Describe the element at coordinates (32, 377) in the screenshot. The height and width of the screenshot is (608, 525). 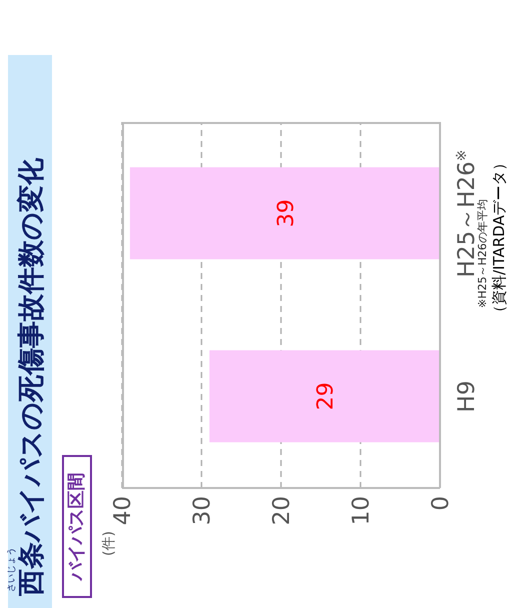
I see `text: 西条バイパスの死傷事故件数の変化` at that location.